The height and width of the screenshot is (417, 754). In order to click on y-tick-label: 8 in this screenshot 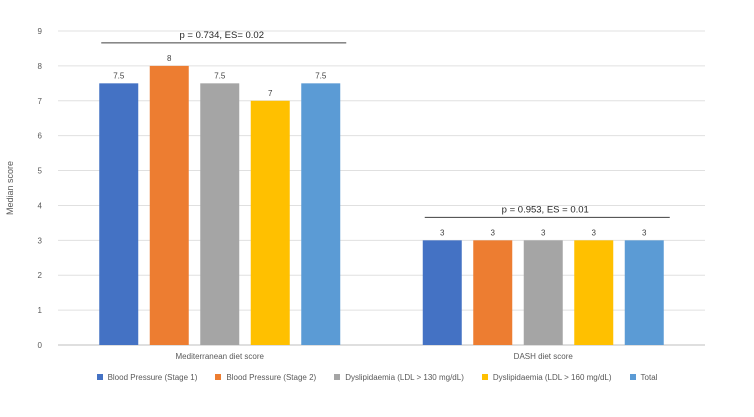, I will do `click(40, 66)`.